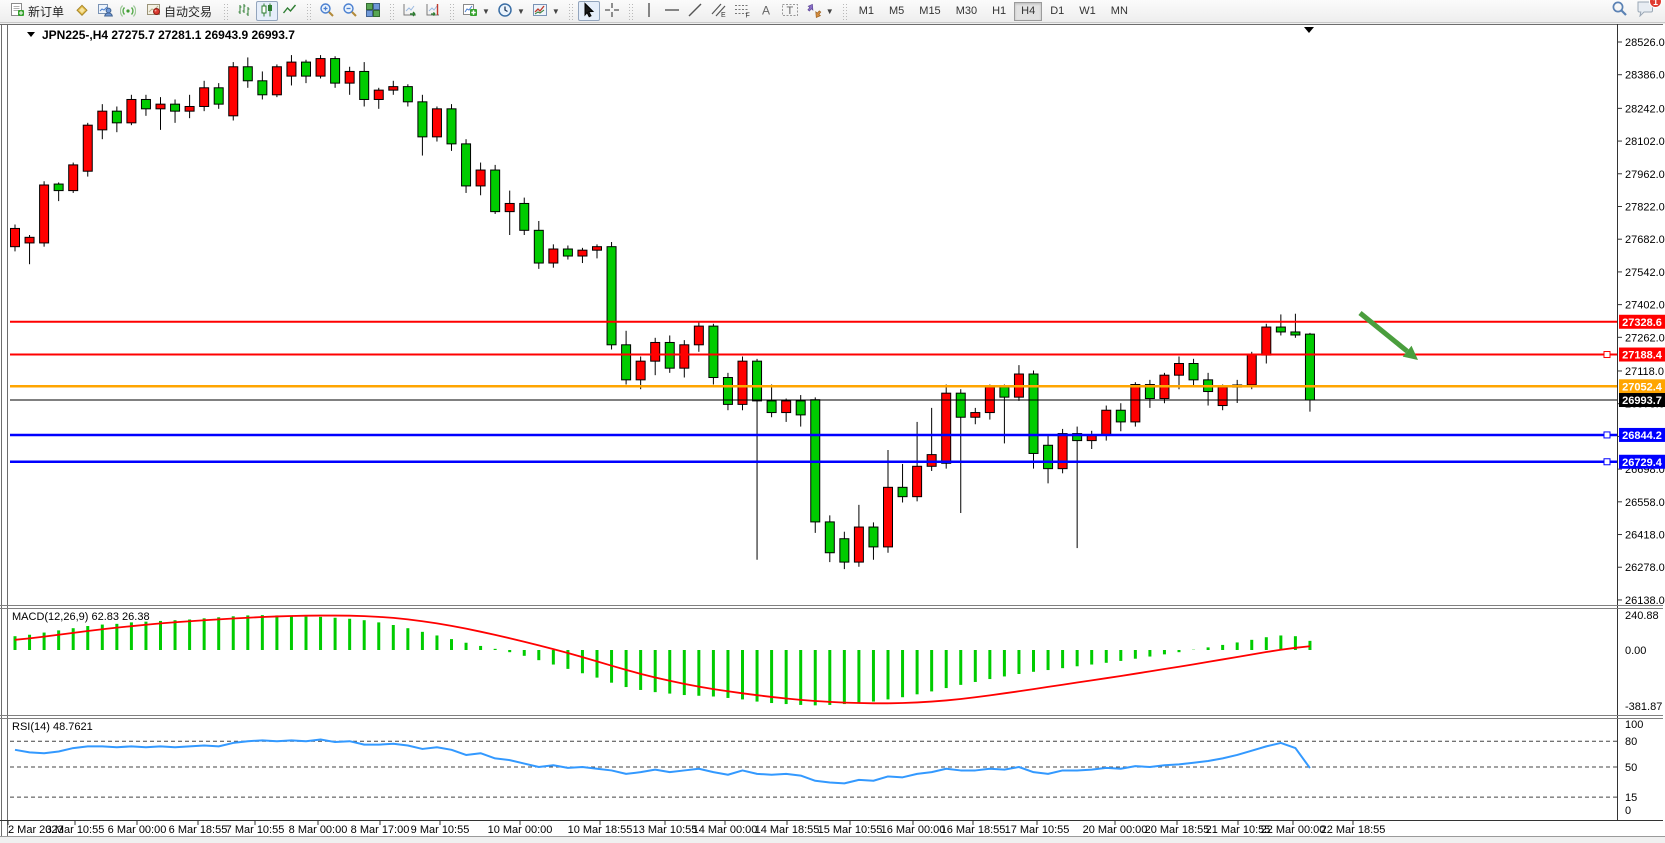 The height and width of the screenshot is (843, 1665). What do you see at coordinates (1631, 768) in the screenshot?
I see `svg-text: 50` at bounding box center [1631, 768].